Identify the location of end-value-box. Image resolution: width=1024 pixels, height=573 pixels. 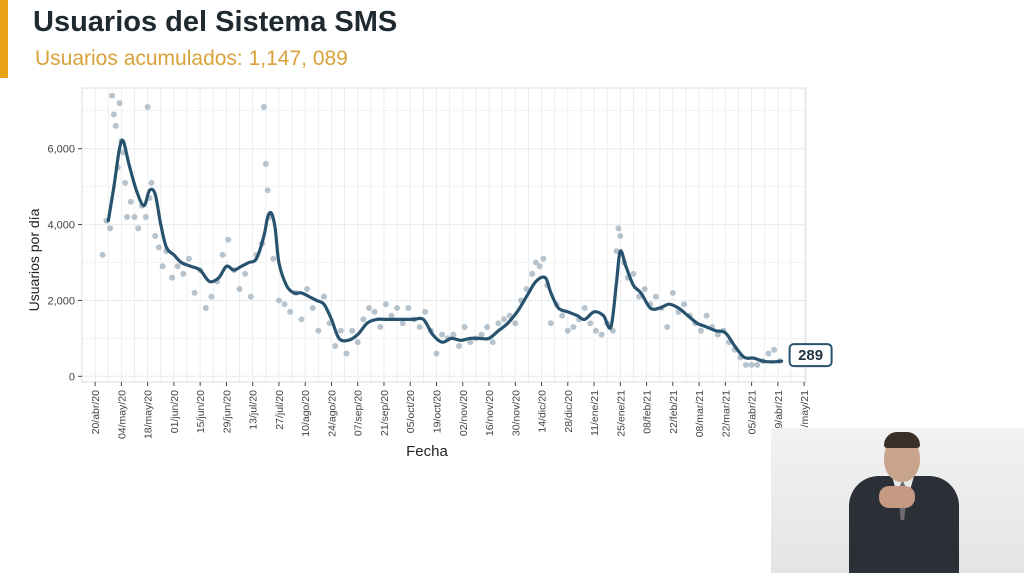
(810, 355).